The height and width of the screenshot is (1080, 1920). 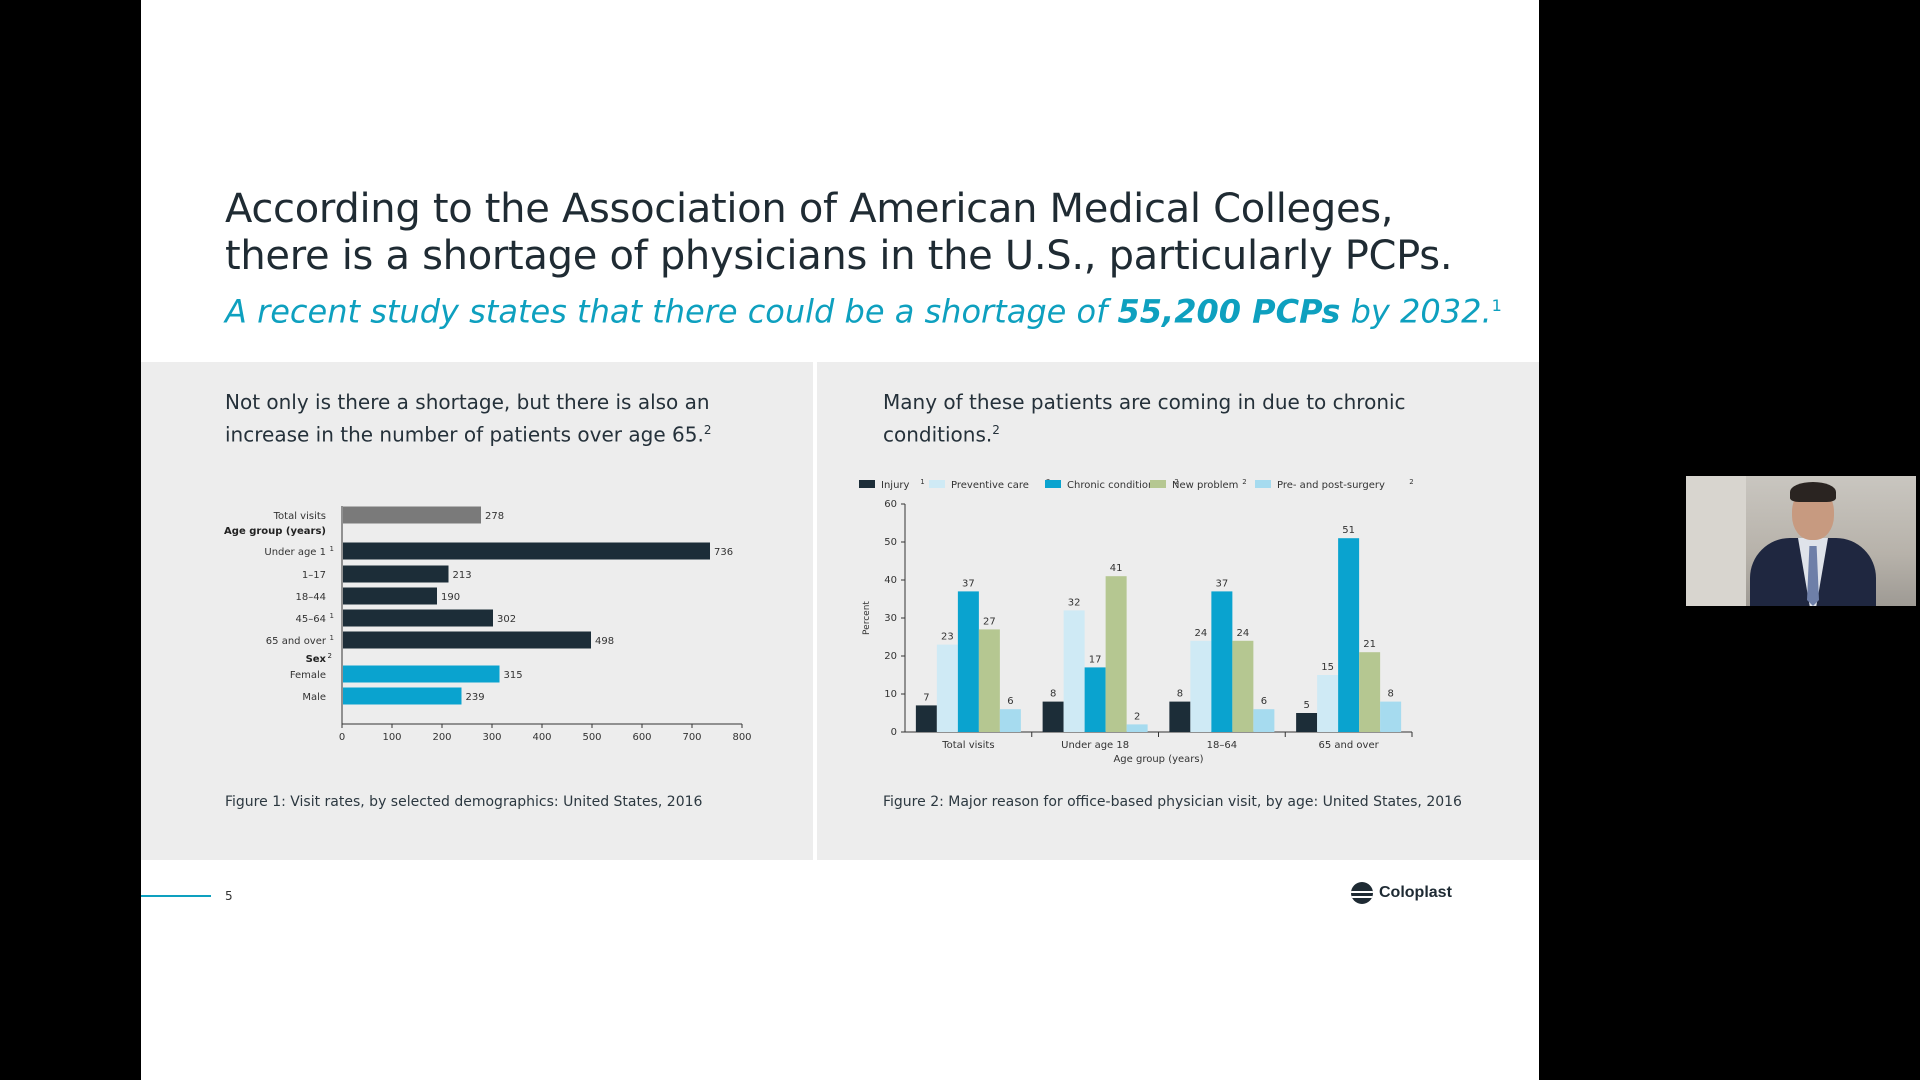 I want to click on legend-label: Preventive care, so click(x=990, y=485).